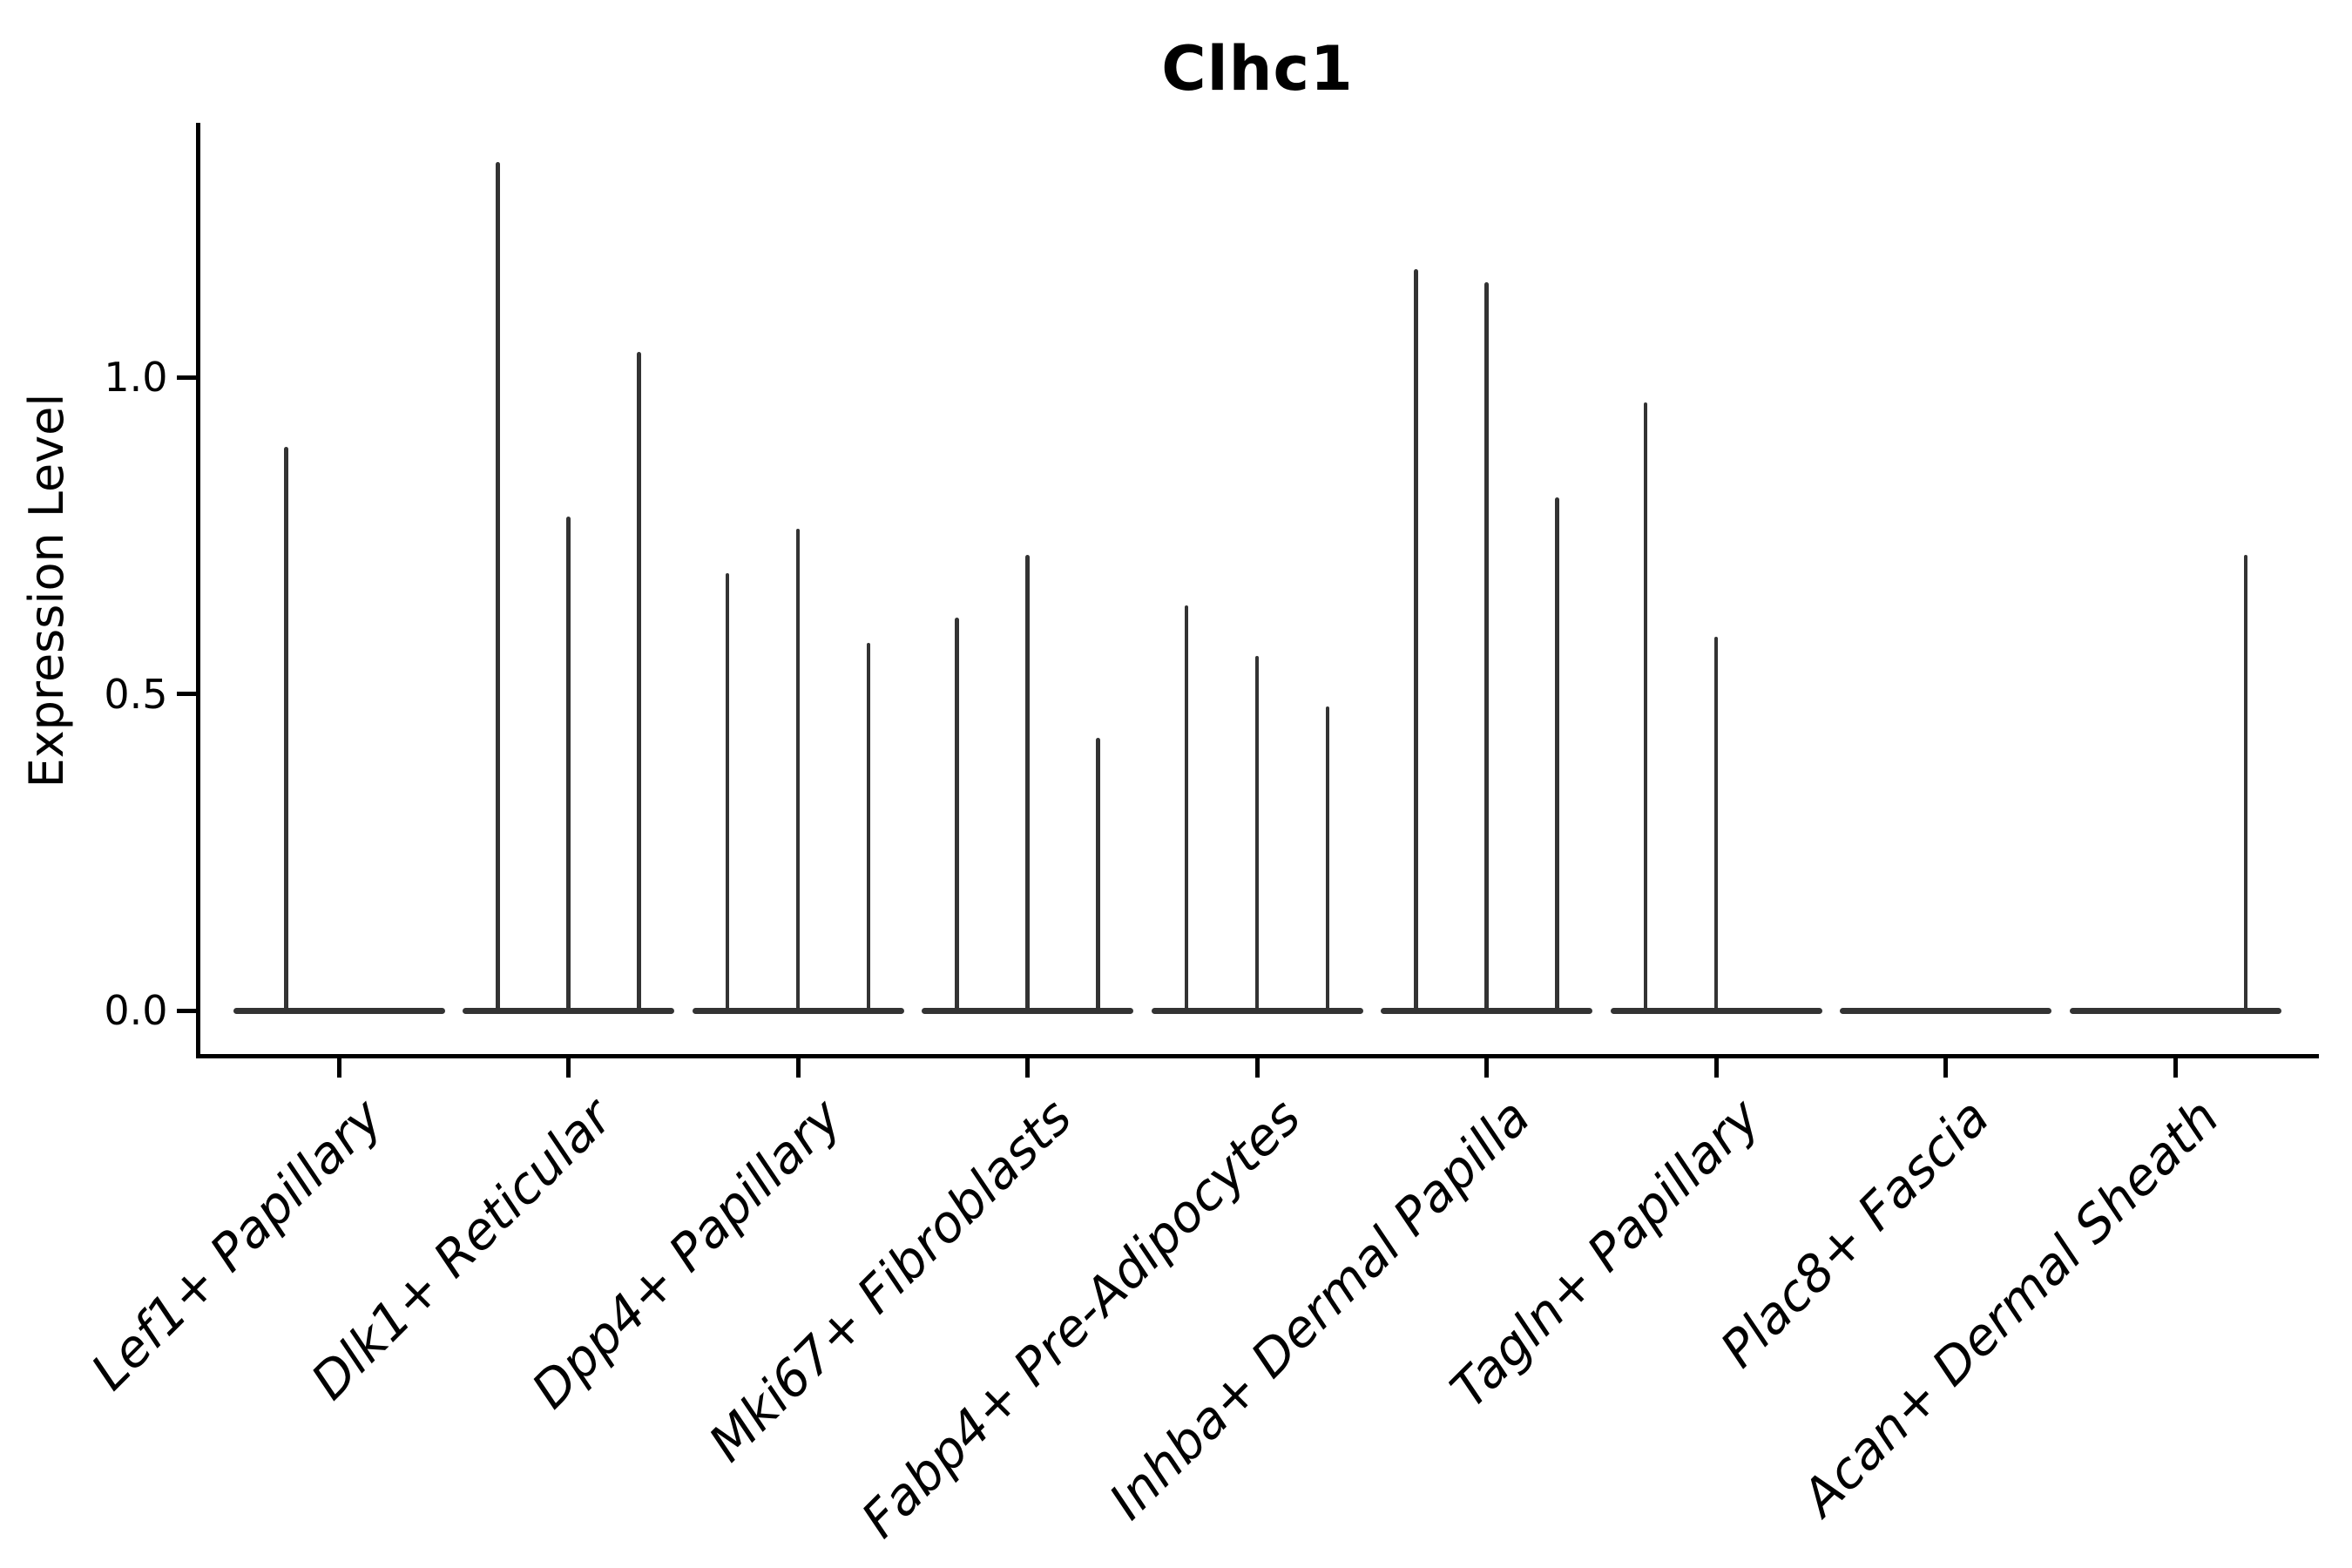  Describe the element at coordinates (1320, 1309) in the screenshot. I see `x-tick-label: Inhba+ Dermal Papilla` at that location.